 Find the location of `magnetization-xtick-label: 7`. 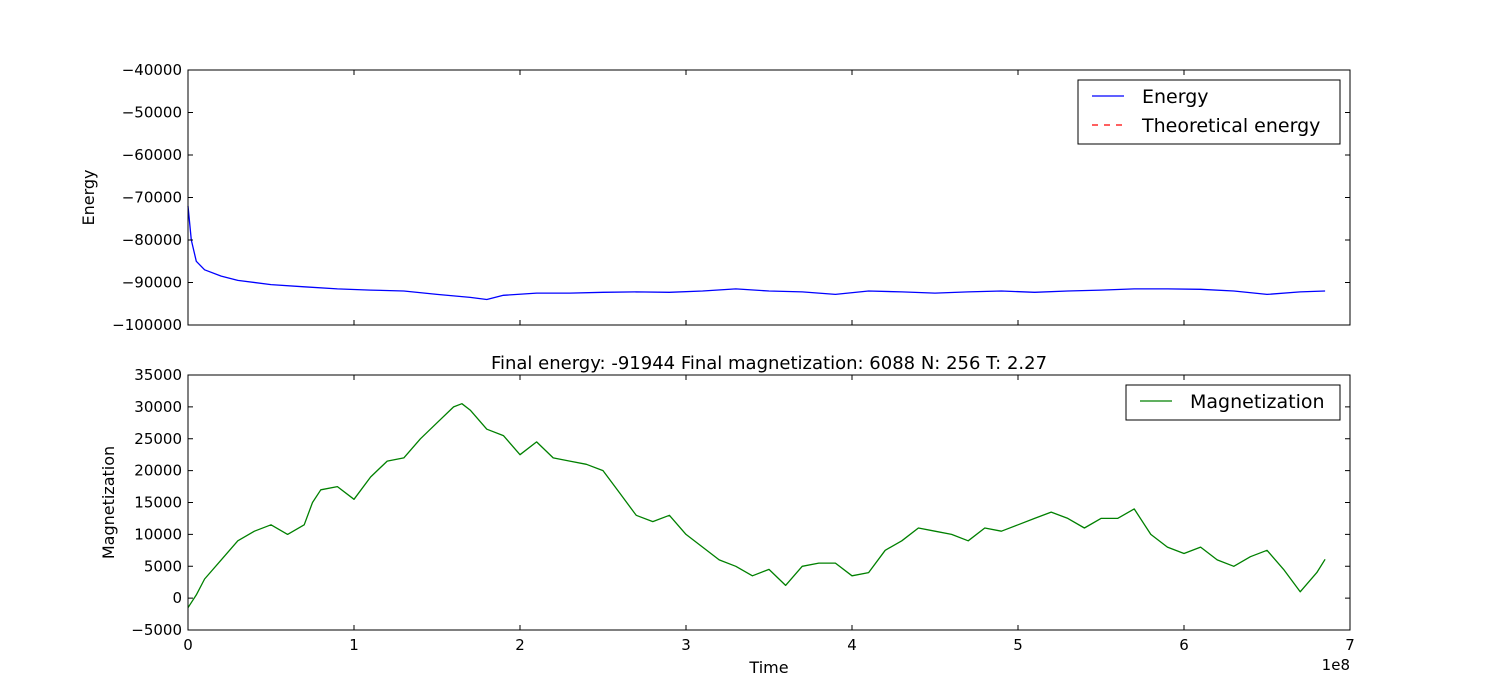

magnetization-xtick-label: 7 is located at coordinates (1350, 645).